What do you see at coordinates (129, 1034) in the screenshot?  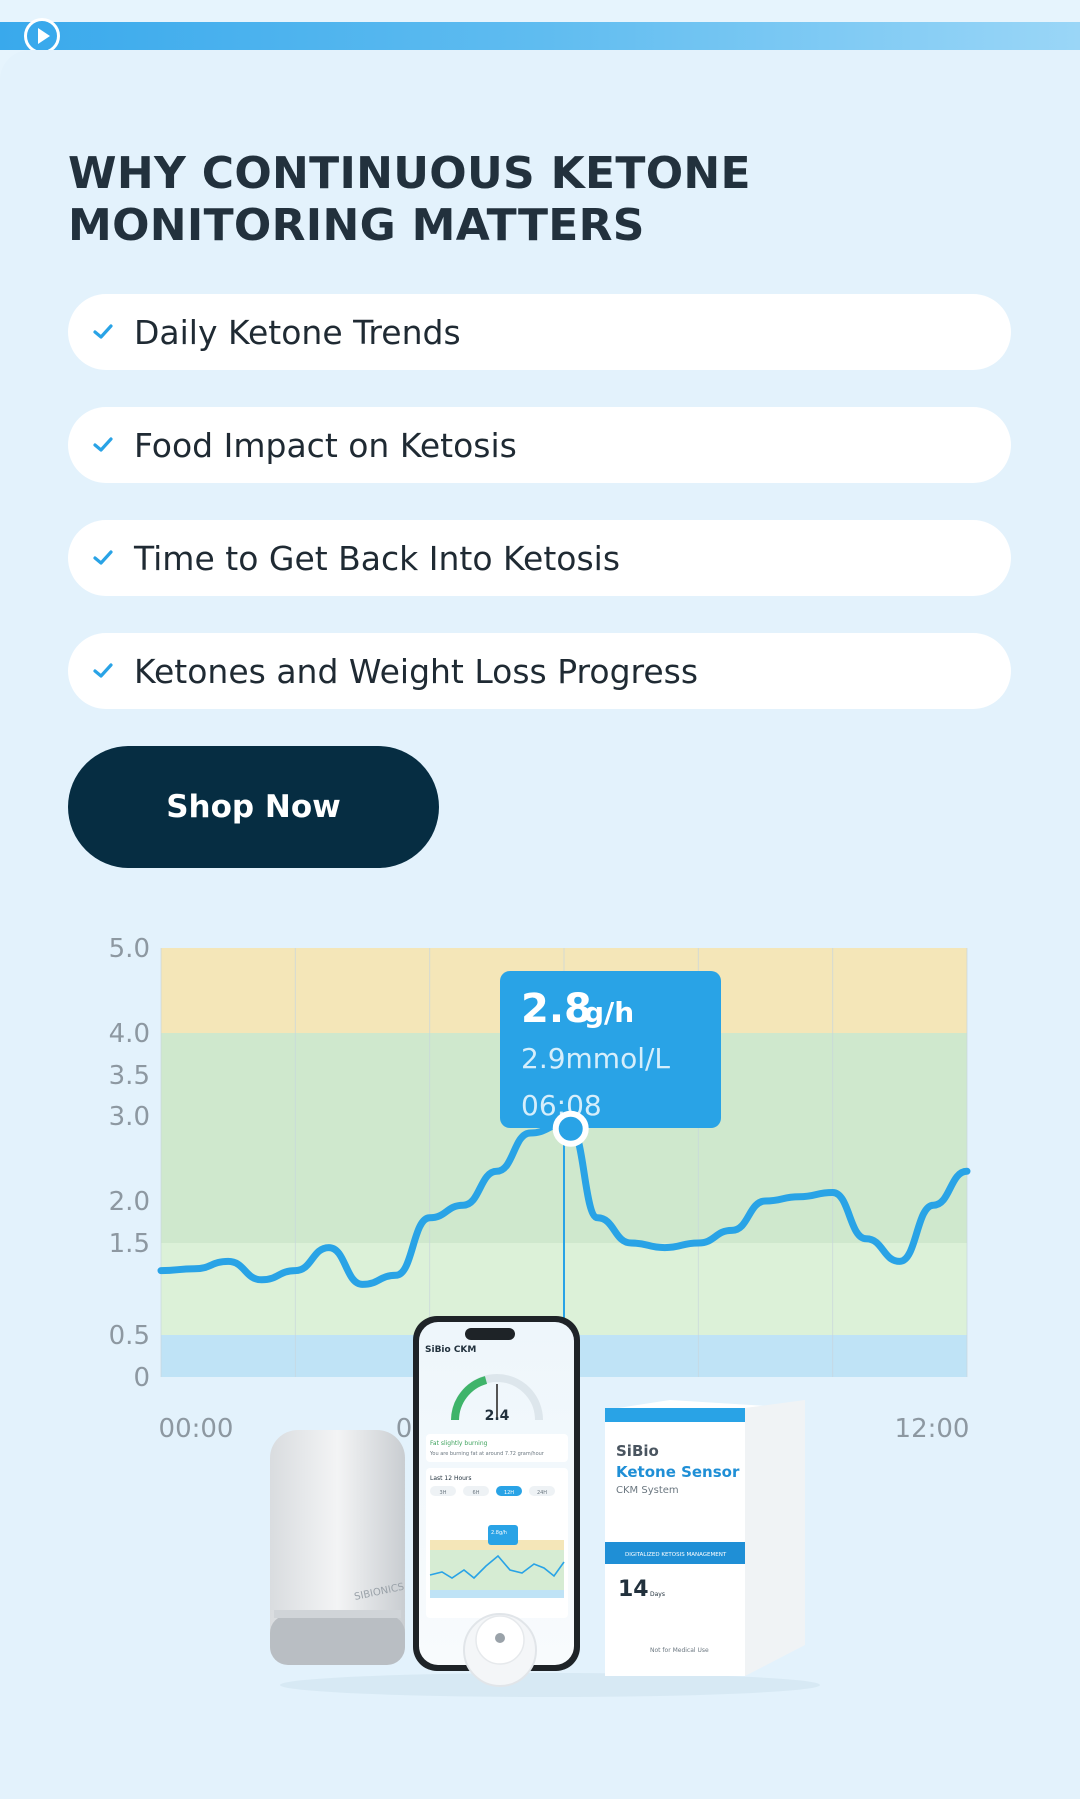 I see `y-tick-label: 4.0` at bounding box center [129, 1034].